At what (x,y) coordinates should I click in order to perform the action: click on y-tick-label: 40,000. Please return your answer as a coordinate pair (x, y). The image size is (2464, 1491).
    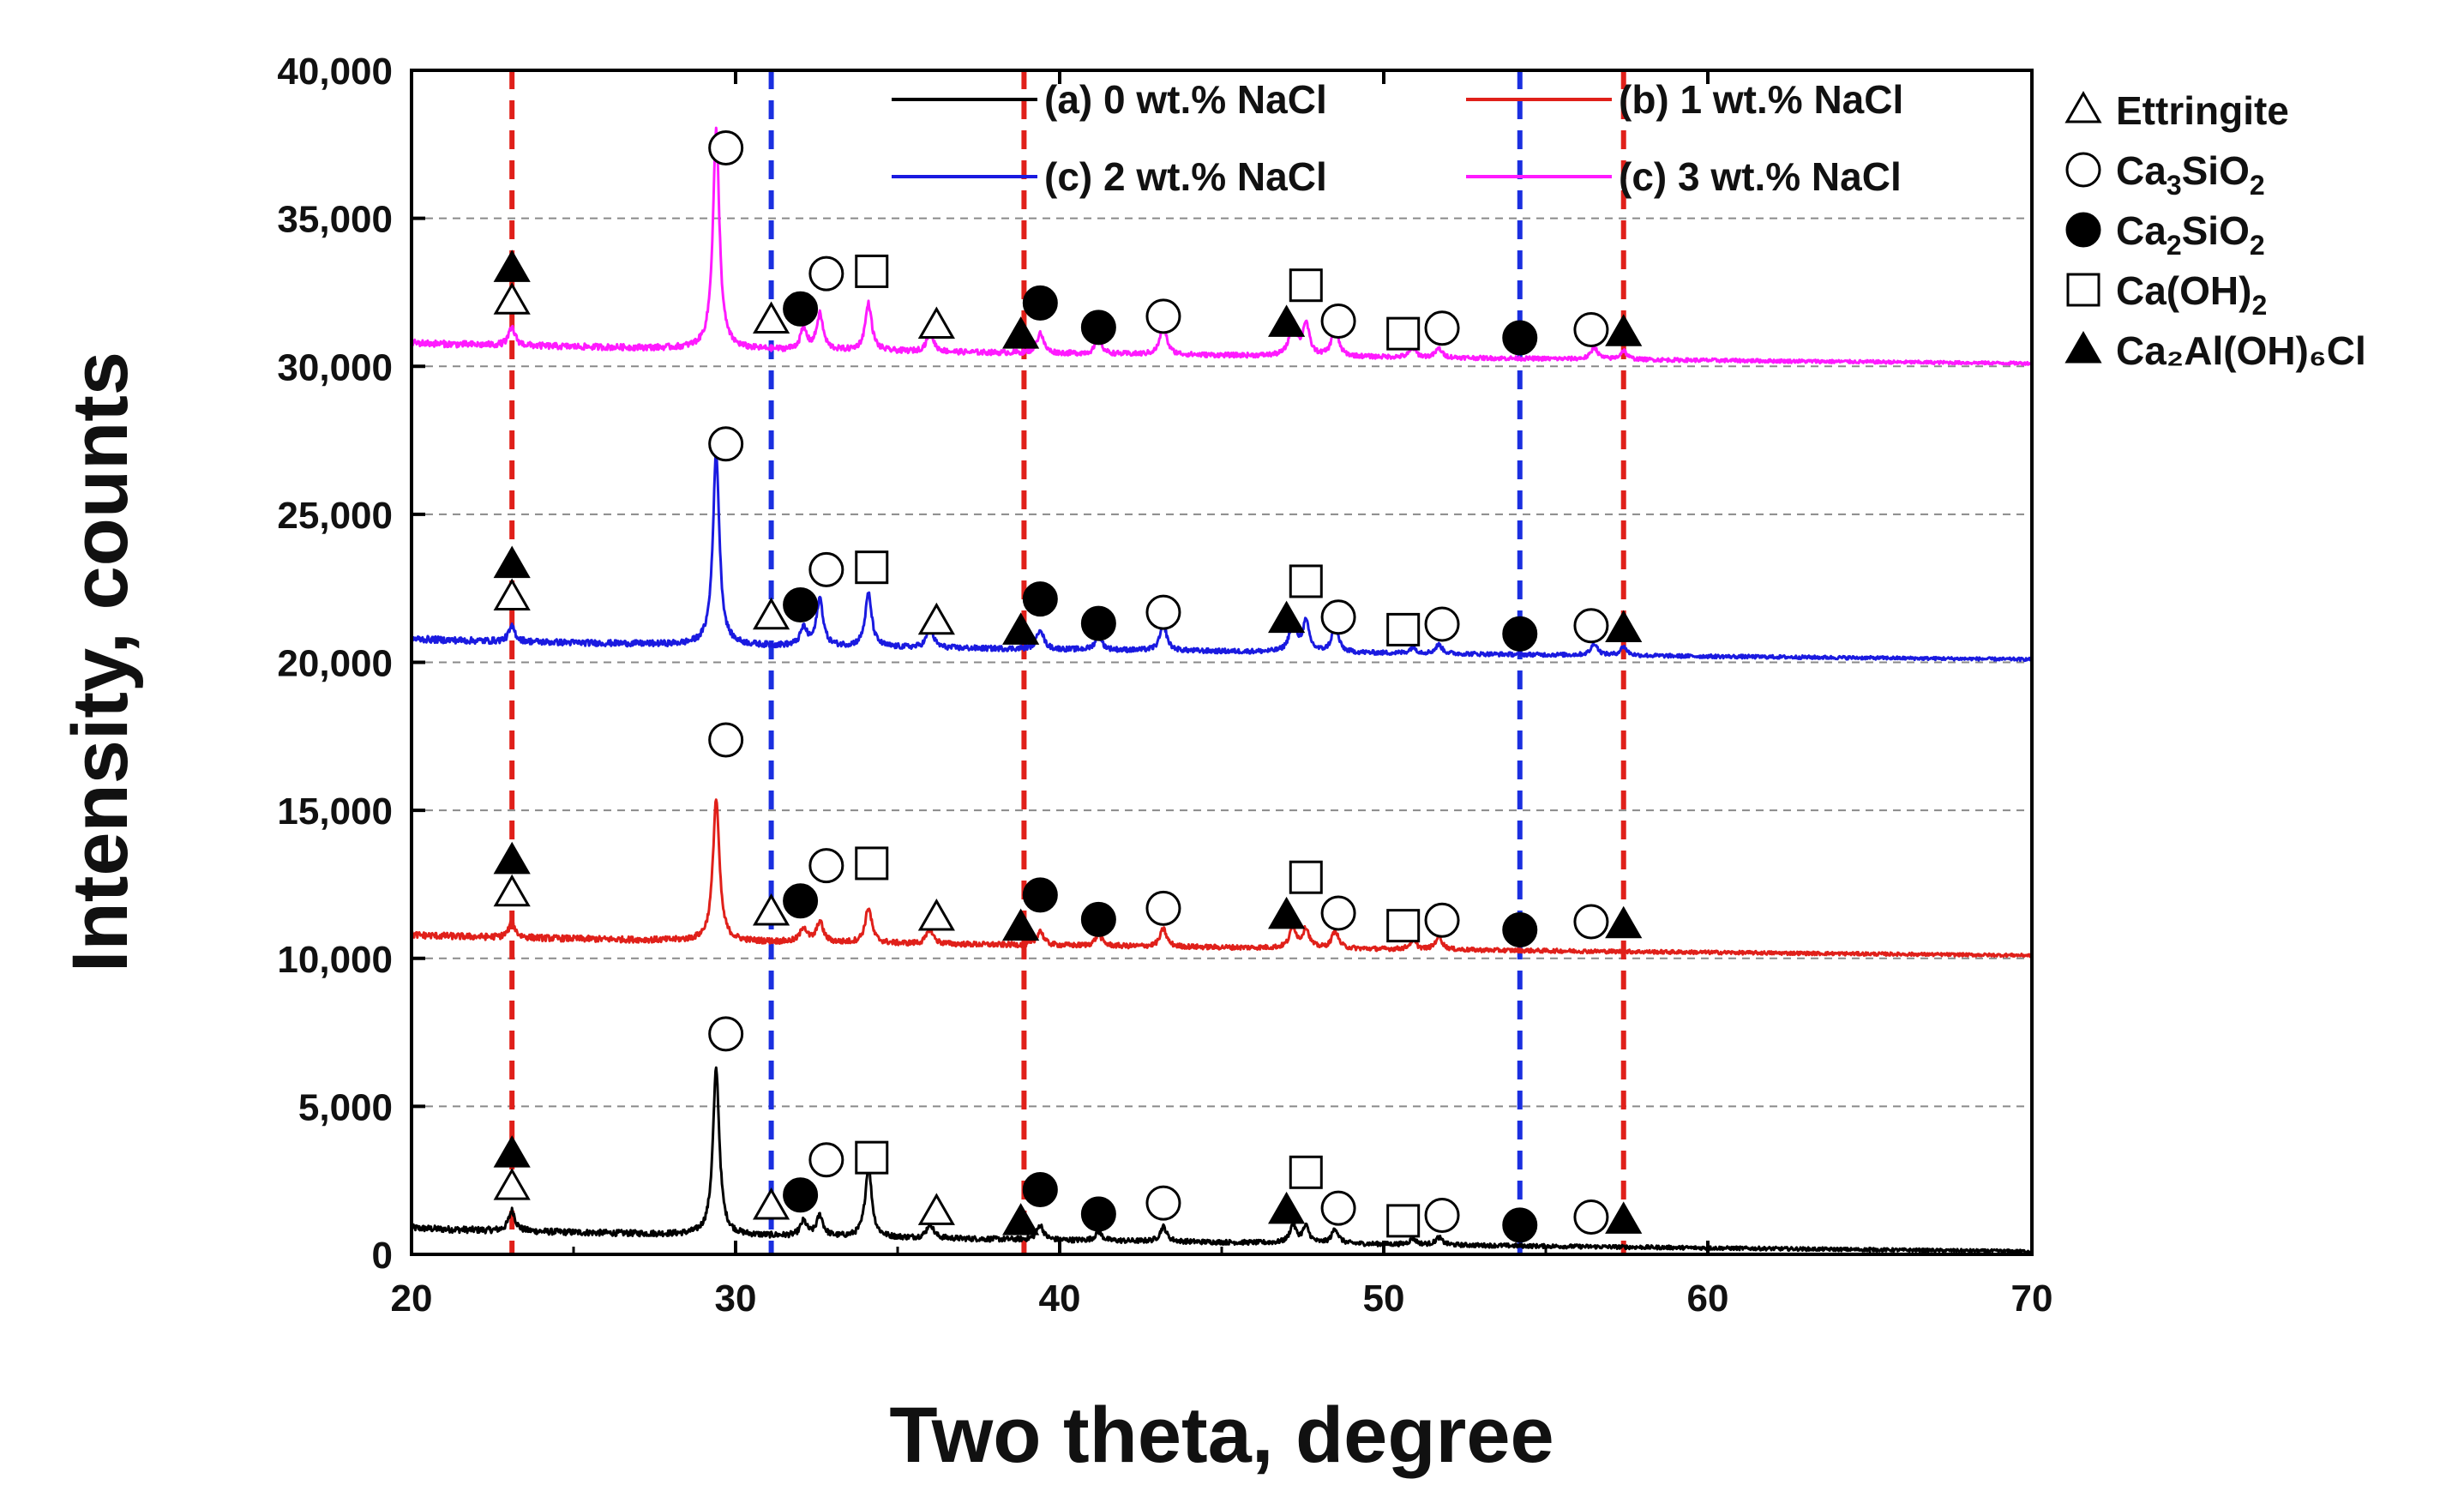
    Looking at the image, I should click on (335, 72).